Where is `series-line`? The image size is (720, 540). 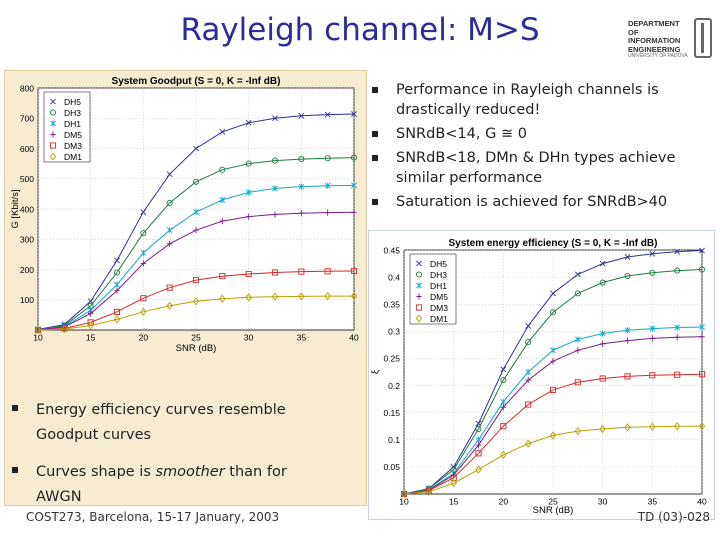
series-line is located at coordinates (195, 313).